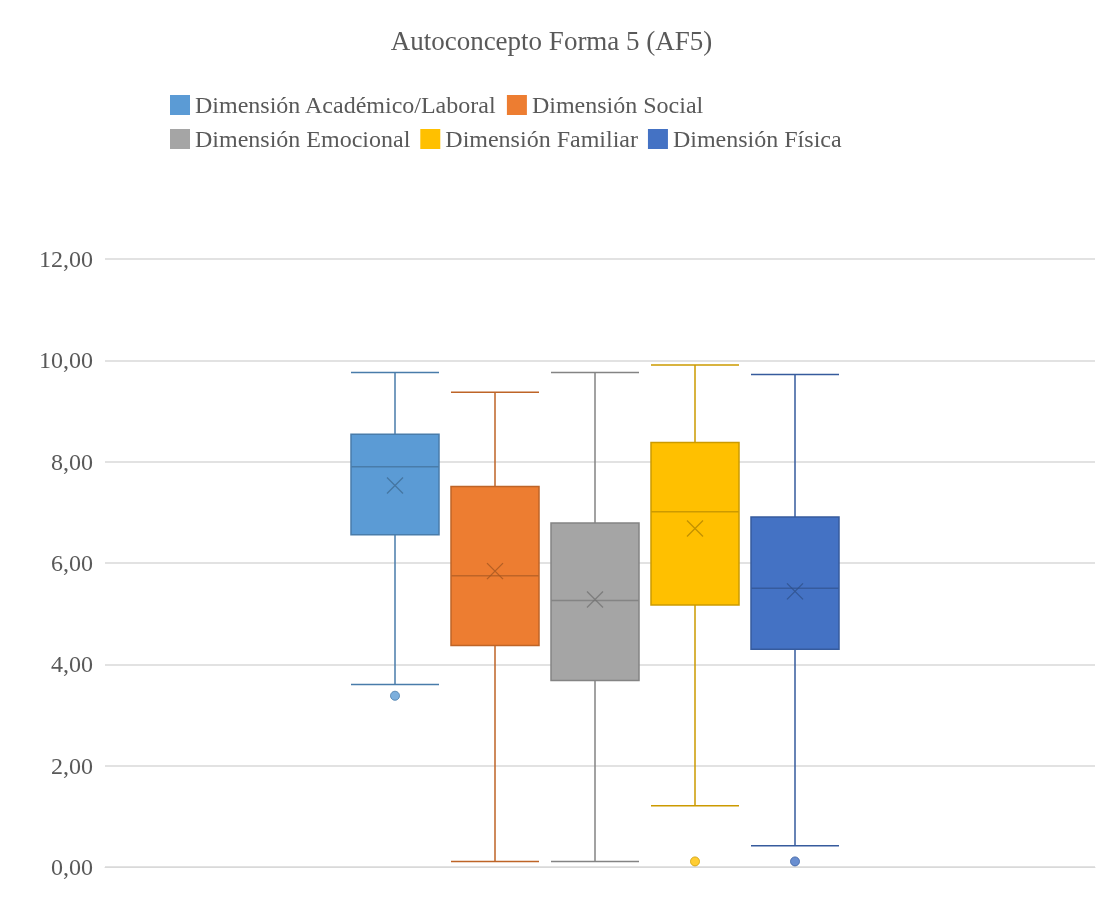  I want to click on legend-label: Dimensión Física, so click(757, 139).